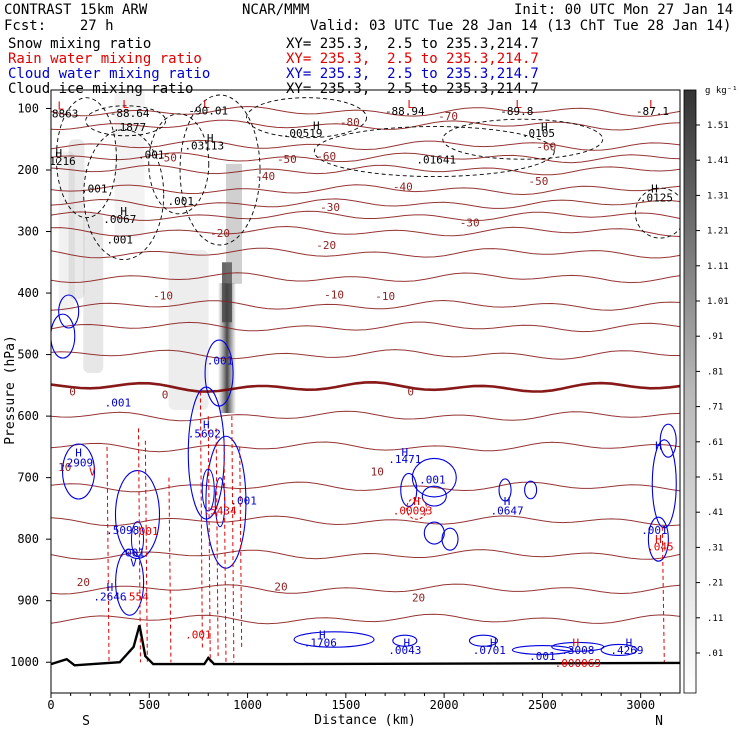  Describe the element at coordinates (135, 596) in the screenshot. I see `extrema-label: .554` at that location.